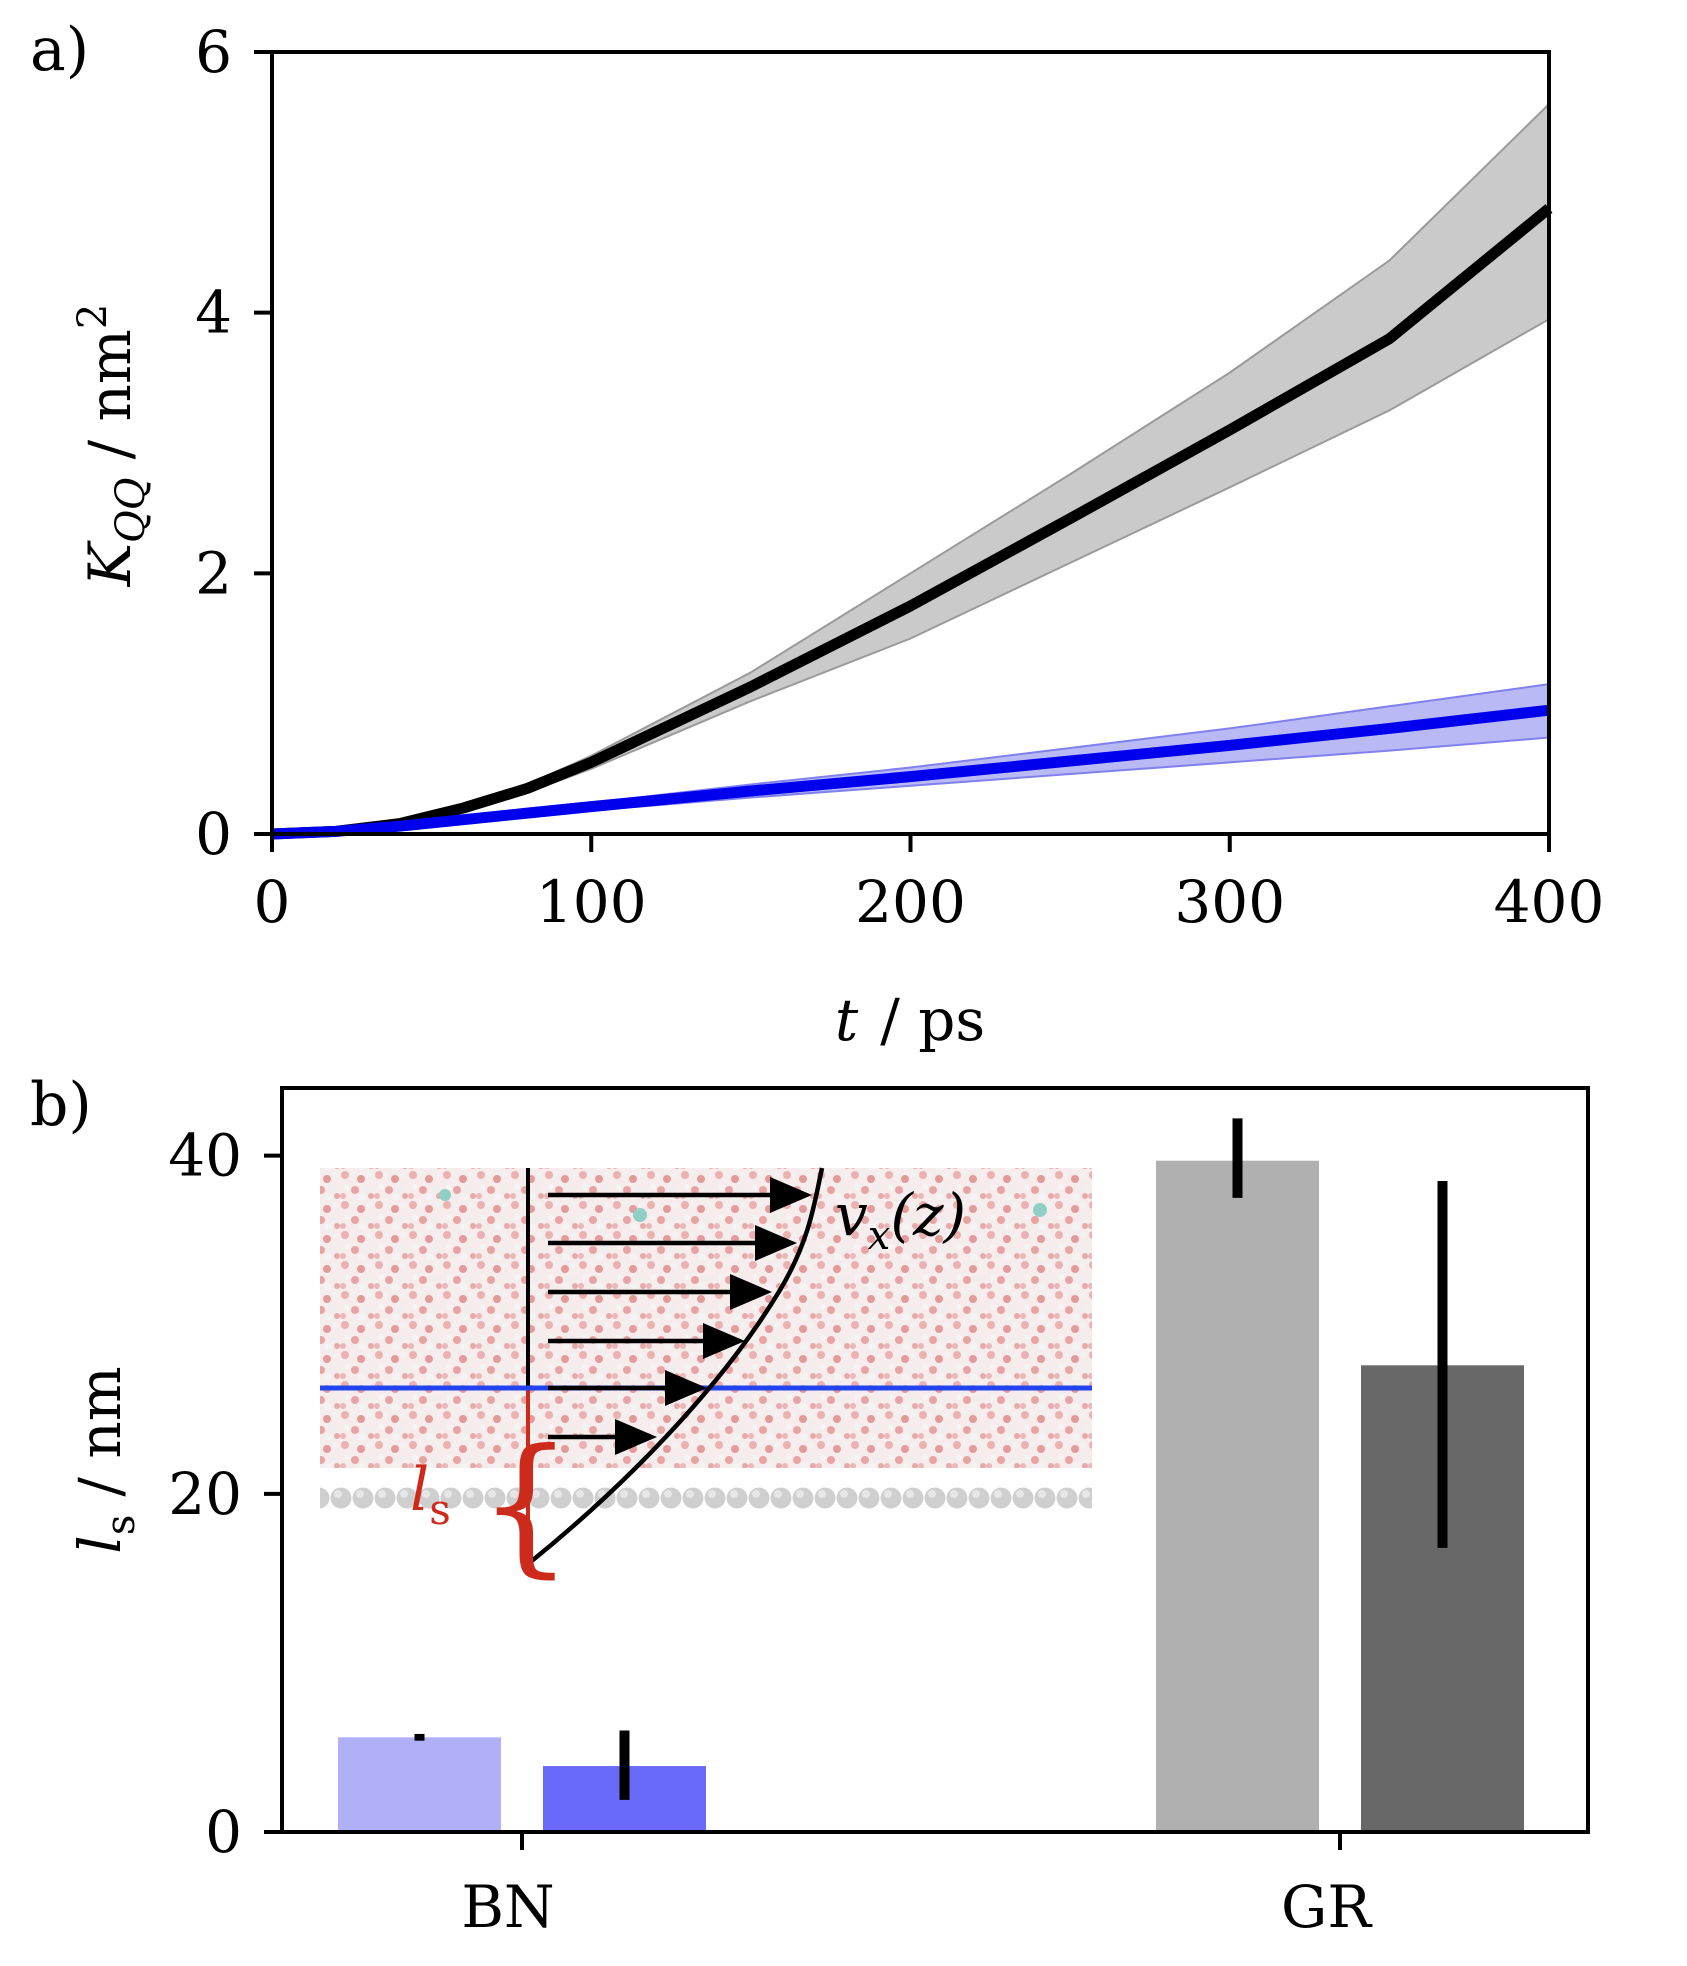 The width and height of the screenshot is (1687, 1966). Describe the element at coordinates (1229, 902) in the screenshot. I see `x-tick-label: 300` at that location.